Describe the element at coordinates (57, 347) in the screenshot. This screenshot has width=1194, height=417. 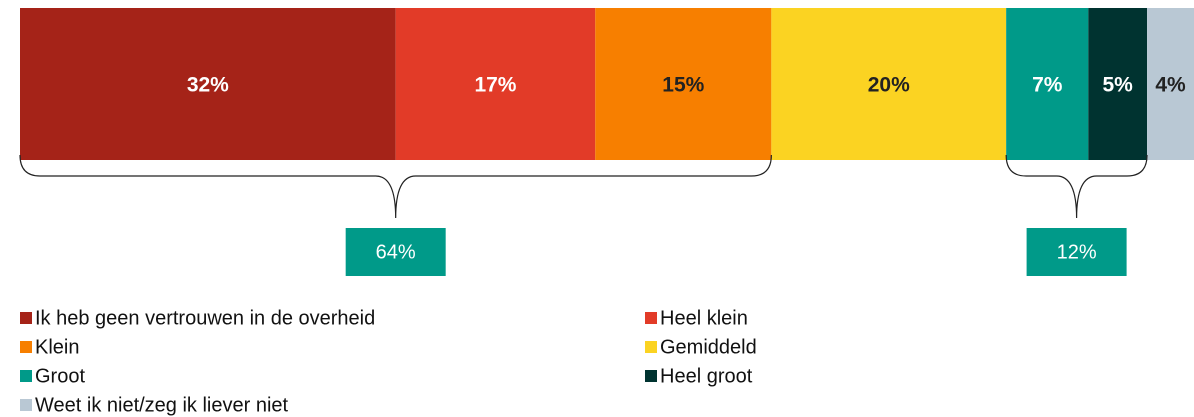
I see `legend-label: Klein` at that location.